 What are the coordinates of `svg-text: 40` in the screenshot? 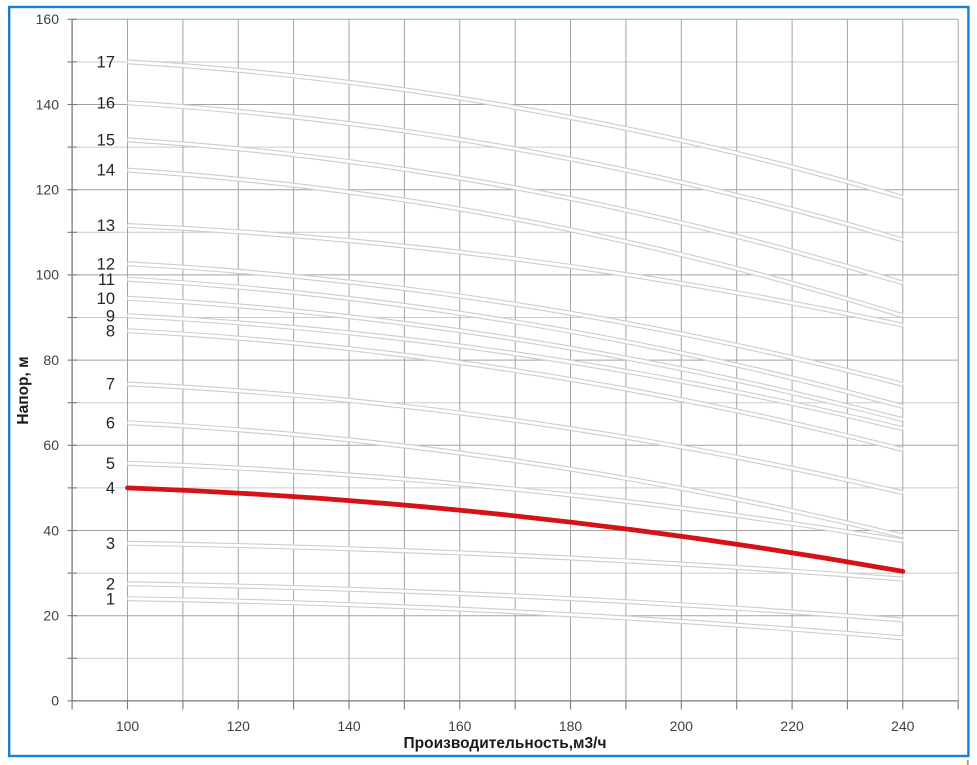 It's located at (51, 530).